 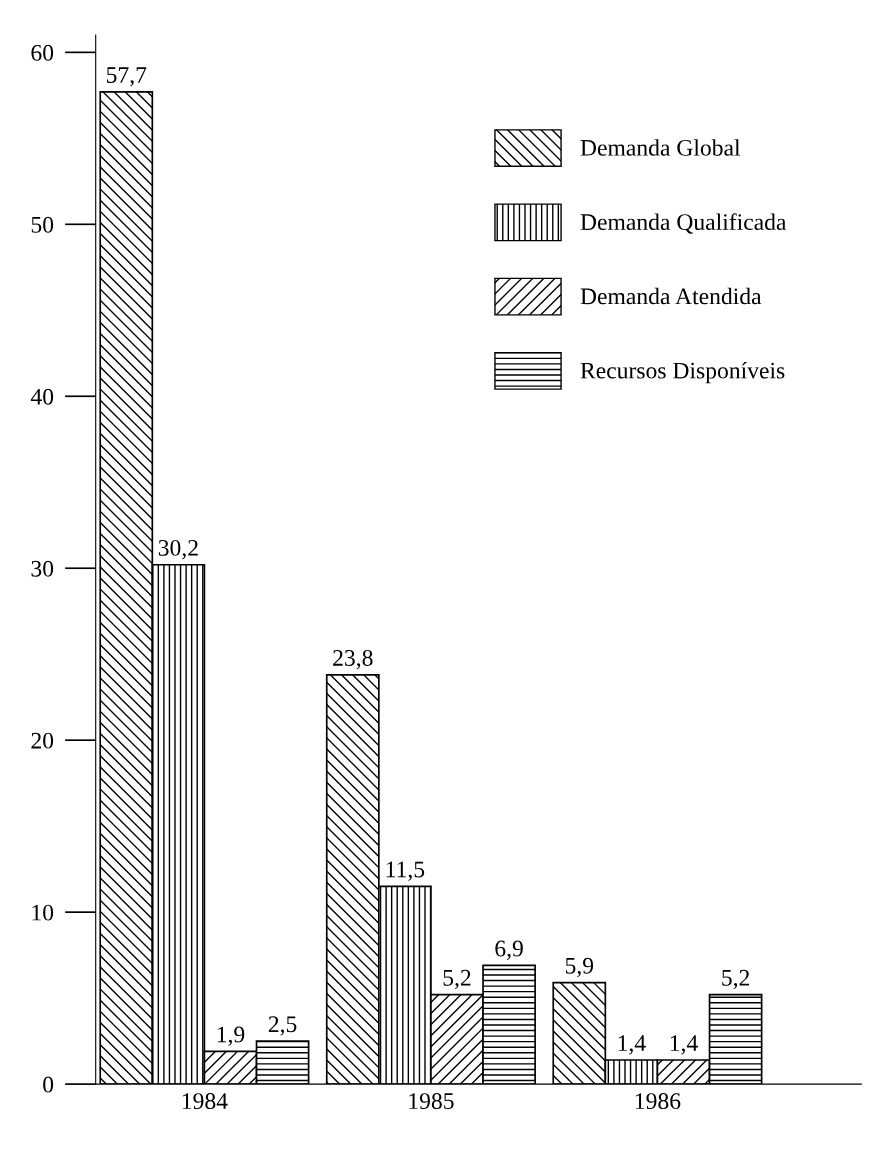 I want to click on data-label: 23,8, so click(x=353, y=659).